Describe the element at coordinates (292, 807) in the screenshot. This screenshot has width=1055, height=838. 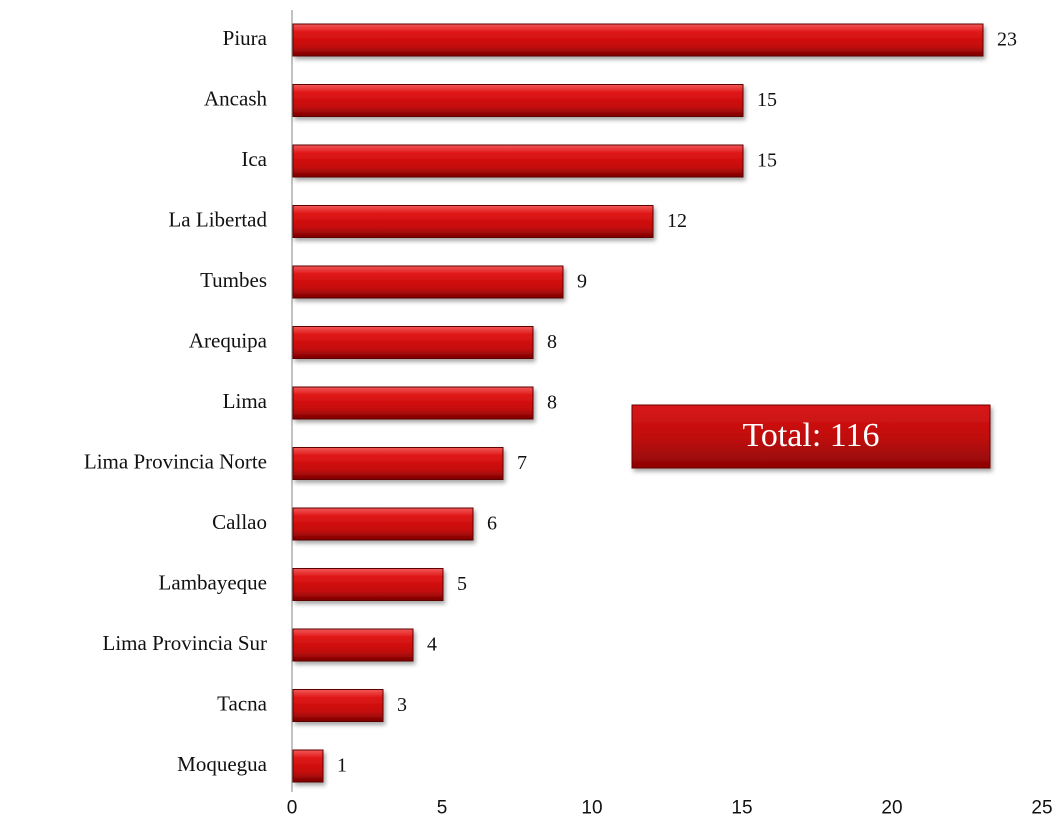
I see `x-tick-label: 0` at that location.